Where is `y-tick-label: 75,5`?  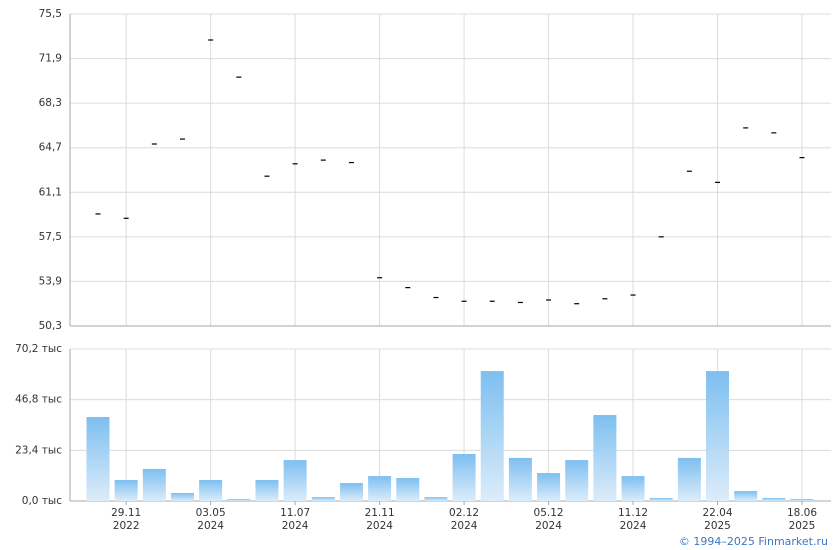
y-tick-label: 75,5 is located at coordinates (50, 14).